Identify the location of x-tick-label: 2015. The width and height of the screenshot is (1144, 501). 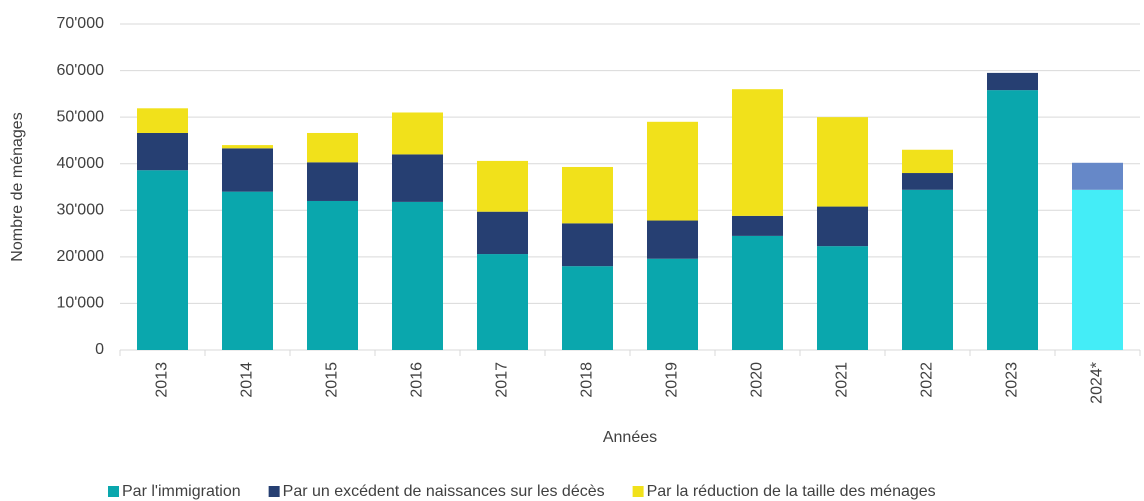
(332, 380).